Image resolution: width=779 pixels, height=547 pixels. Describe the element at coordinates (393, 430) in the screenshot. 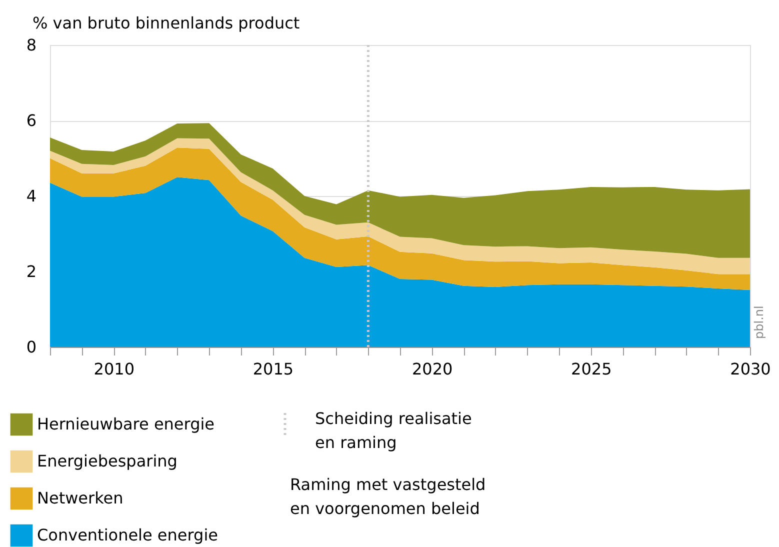

I see `legend-label: Scheiding realisatie en raming` at that location.